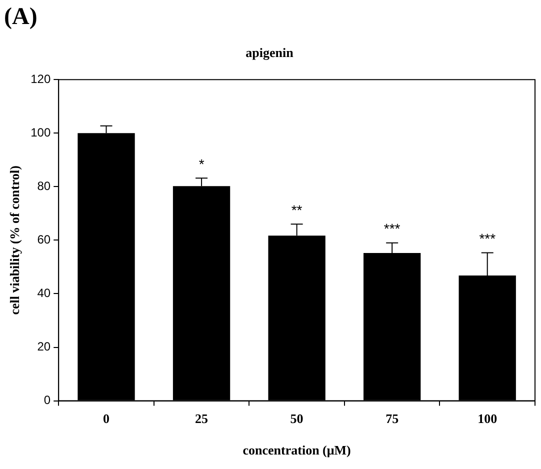  I want to click on y-tick-label: 0, so click(47, 400).